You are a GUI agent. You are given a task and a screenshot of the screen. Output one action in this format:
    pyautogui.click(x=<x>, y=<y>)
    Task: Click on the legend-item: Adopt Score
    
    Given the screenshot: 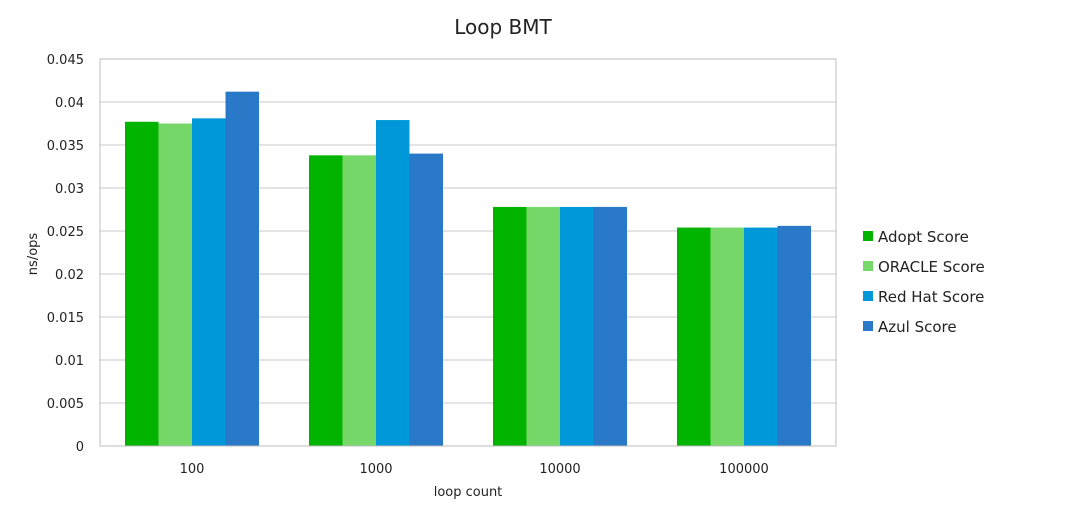 What is the action you would take?
    pyautogui.click(x=916, y=237)
    